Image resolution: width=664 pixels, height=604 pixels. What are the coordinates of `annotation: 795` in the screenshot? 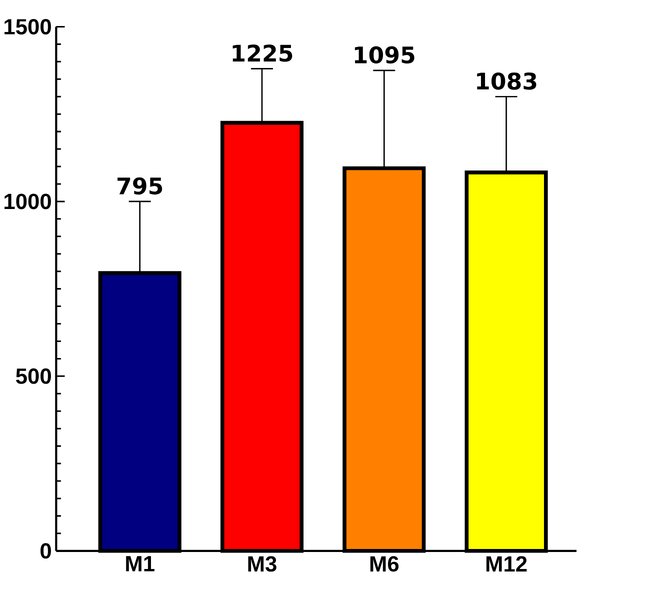 It's located at (140, 185).